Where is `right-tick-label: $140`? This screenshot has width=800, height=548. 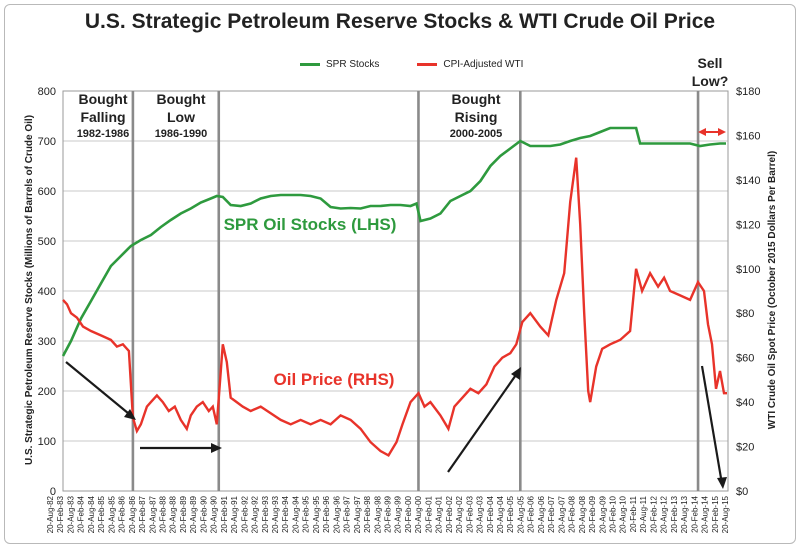
right-tick-label: $140 is located at coordinates (748, 181).